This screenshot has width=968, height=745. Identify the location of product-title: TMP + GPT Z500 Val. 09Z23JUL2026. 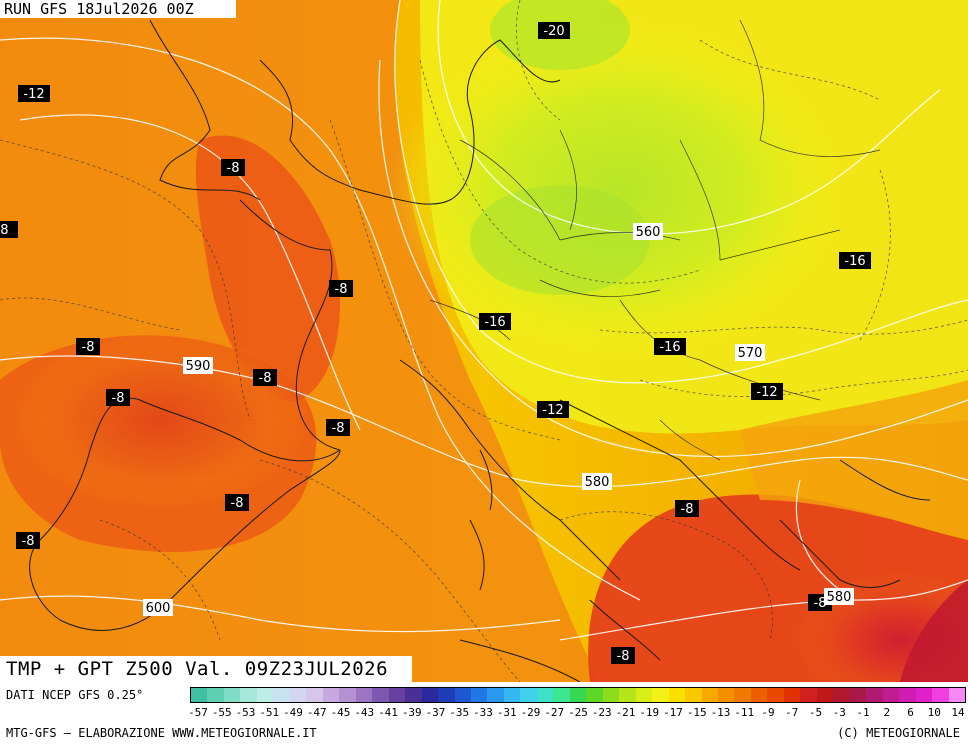
(206, 669).